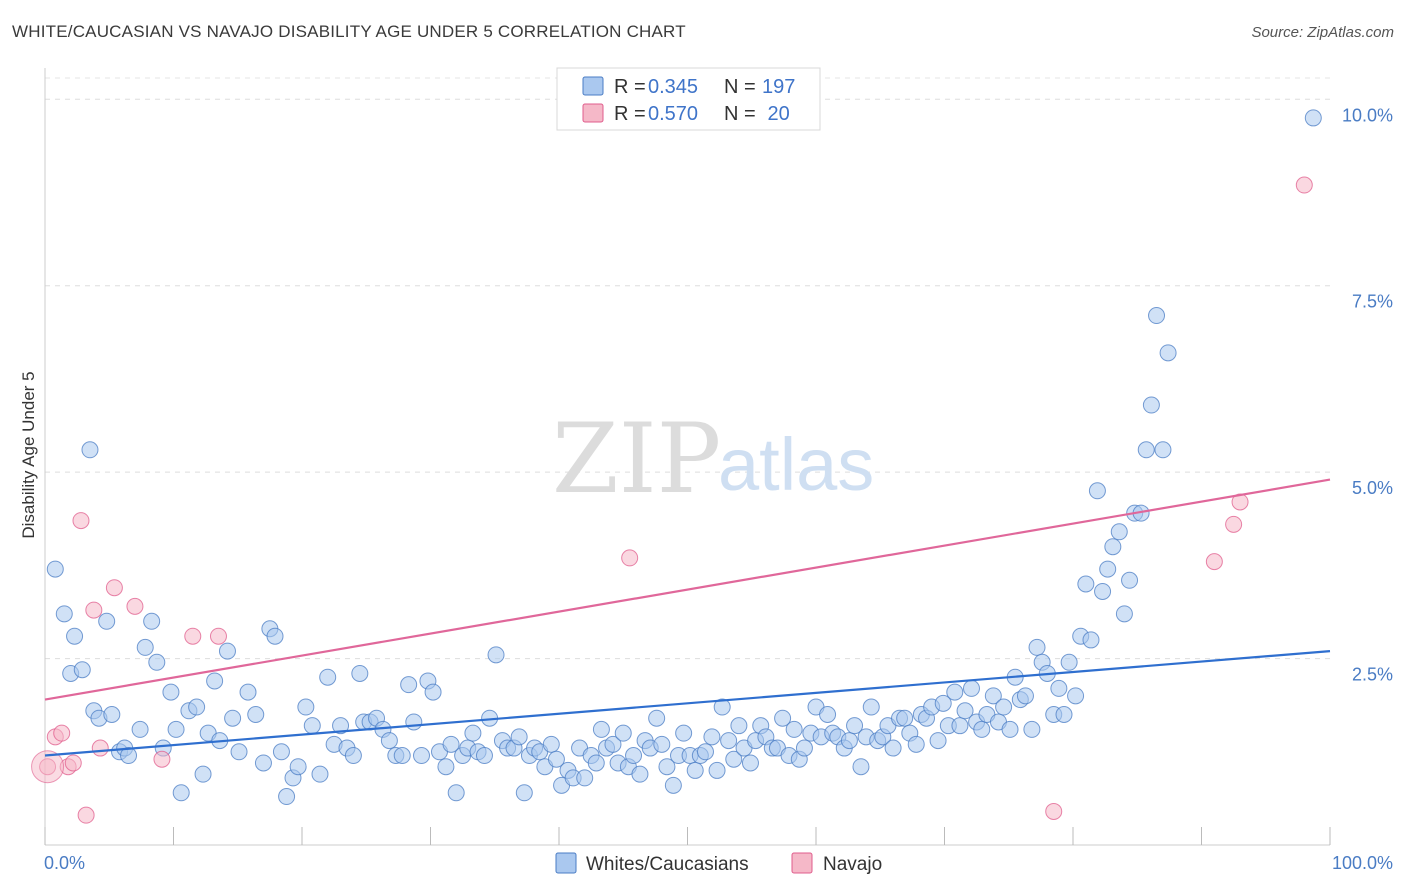  What do you see at coordinates (796, 464) in the screenshot?
I see `watermark-atlas: atlas` at bounding box center [796, 464].